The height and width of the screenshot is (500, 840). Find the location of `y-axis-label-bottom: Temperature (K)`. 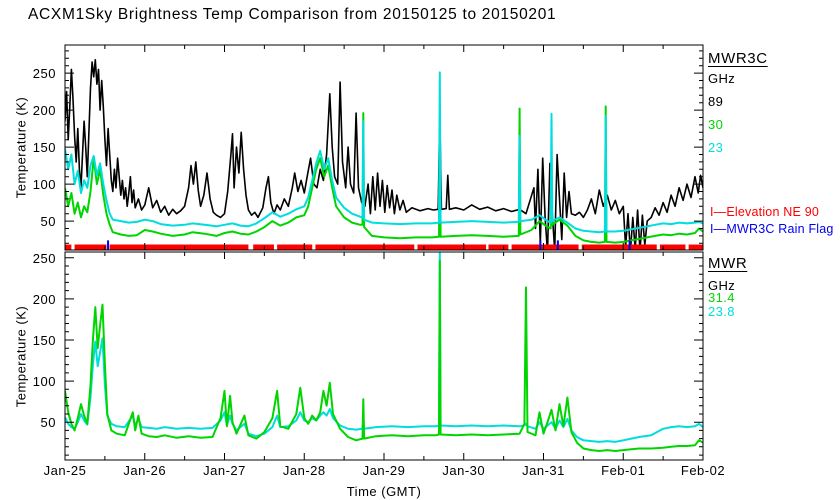

y-axis-label-bottom: Temperature (K) is located at coordinates (21, 356).